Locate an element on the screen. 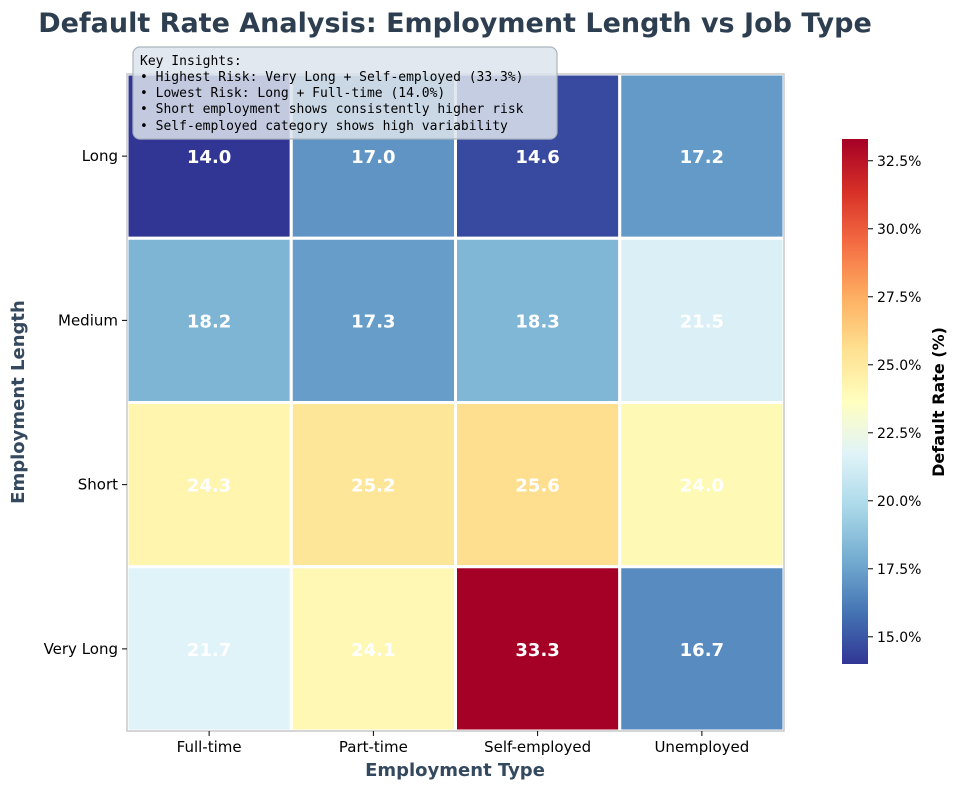 The height and width of the screenshot is (790, 957). cell-value-label: 17.3 is located at coordinates (373, 321).